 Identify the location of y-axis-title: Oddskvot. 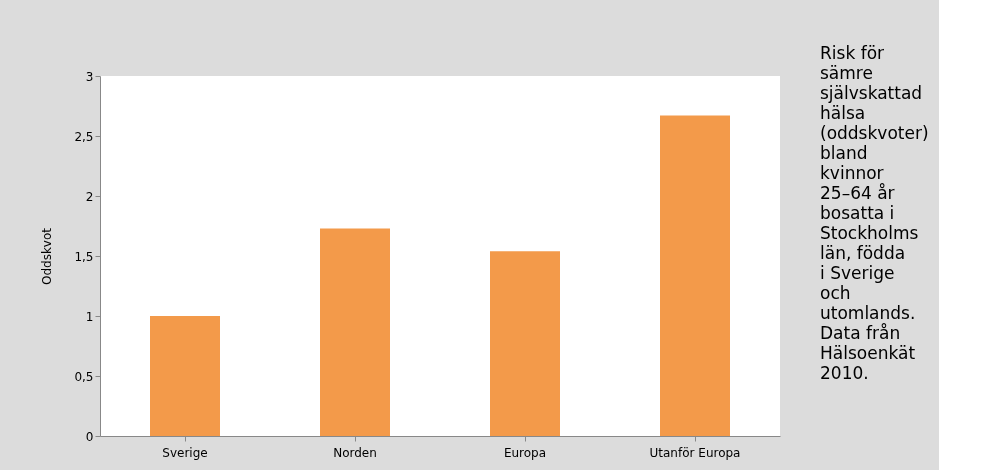
(47, 256).